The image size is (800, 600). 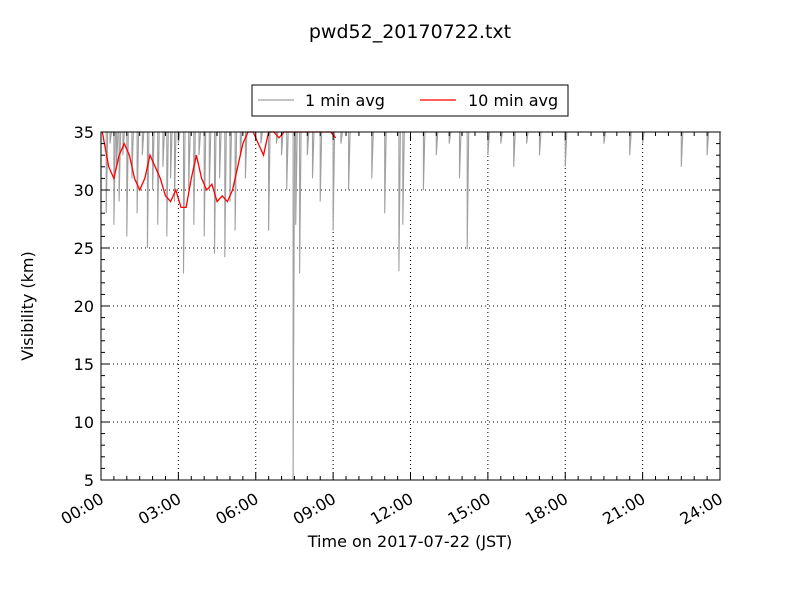 What do you see at coordinates (623, 509) in the screenshot?
I see `x-tick-label: 21:00` at bounding box center [623, 509].